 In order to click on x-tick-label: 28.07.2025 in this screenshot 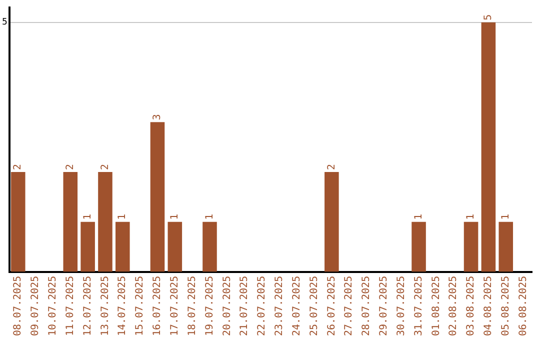, I will do `click(366, 306)`.